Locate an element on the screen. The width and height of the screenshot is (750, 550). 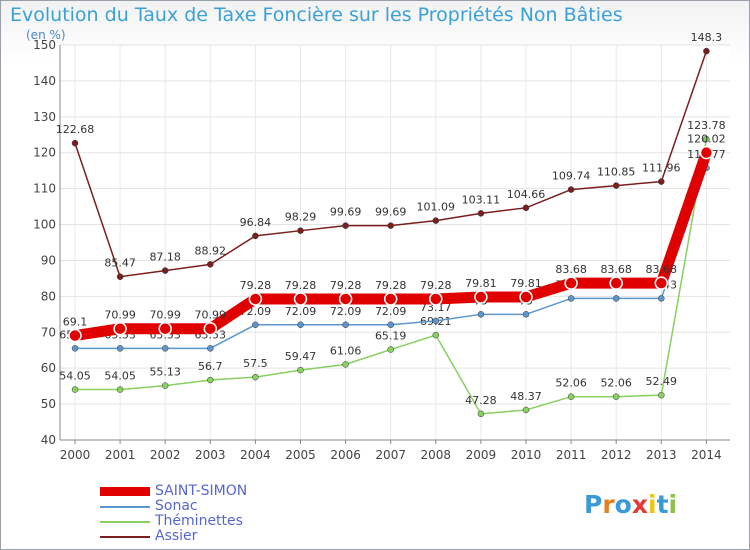
legend-label: Assier is located at coordinates (176, 536).